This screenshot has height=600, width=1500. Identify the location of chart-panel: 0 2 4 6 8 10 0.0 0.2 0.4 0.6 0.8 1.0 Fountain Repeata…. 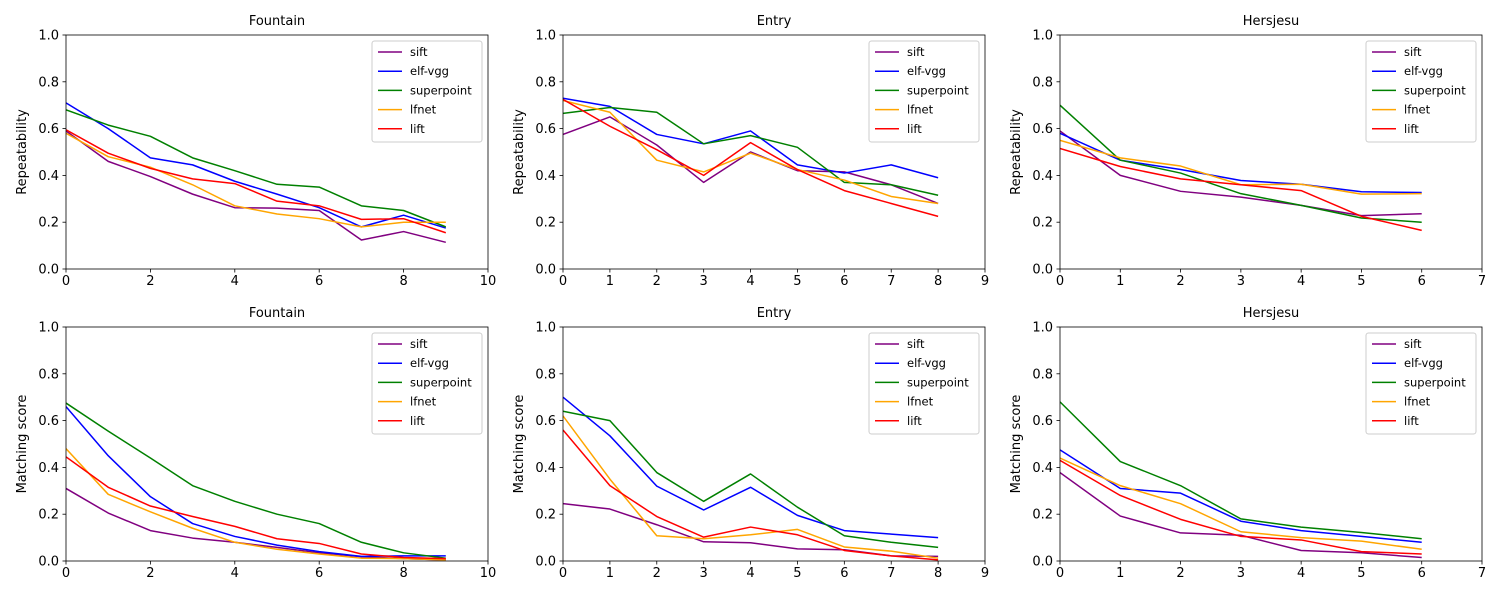
(255, 151).